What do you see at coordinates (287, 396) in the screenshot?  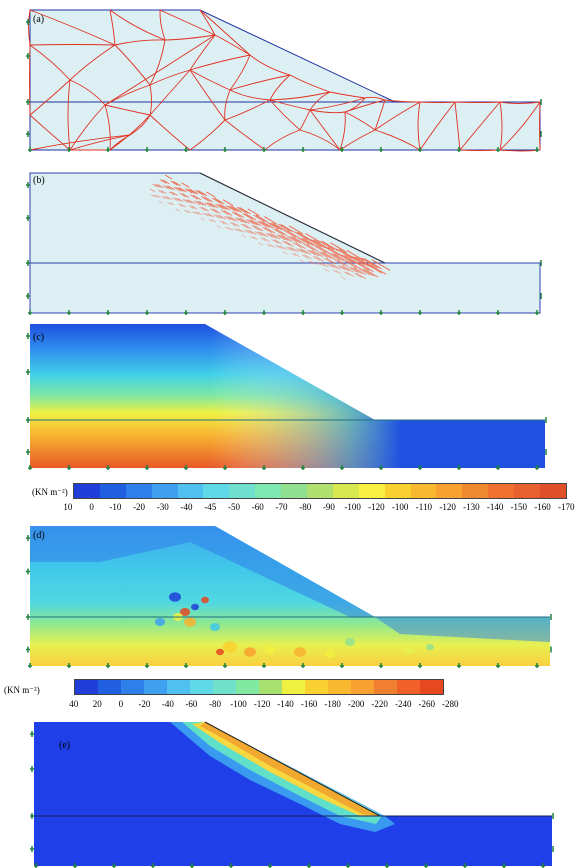 I see `stress-overlay-c` at bounding box center [287, 396].